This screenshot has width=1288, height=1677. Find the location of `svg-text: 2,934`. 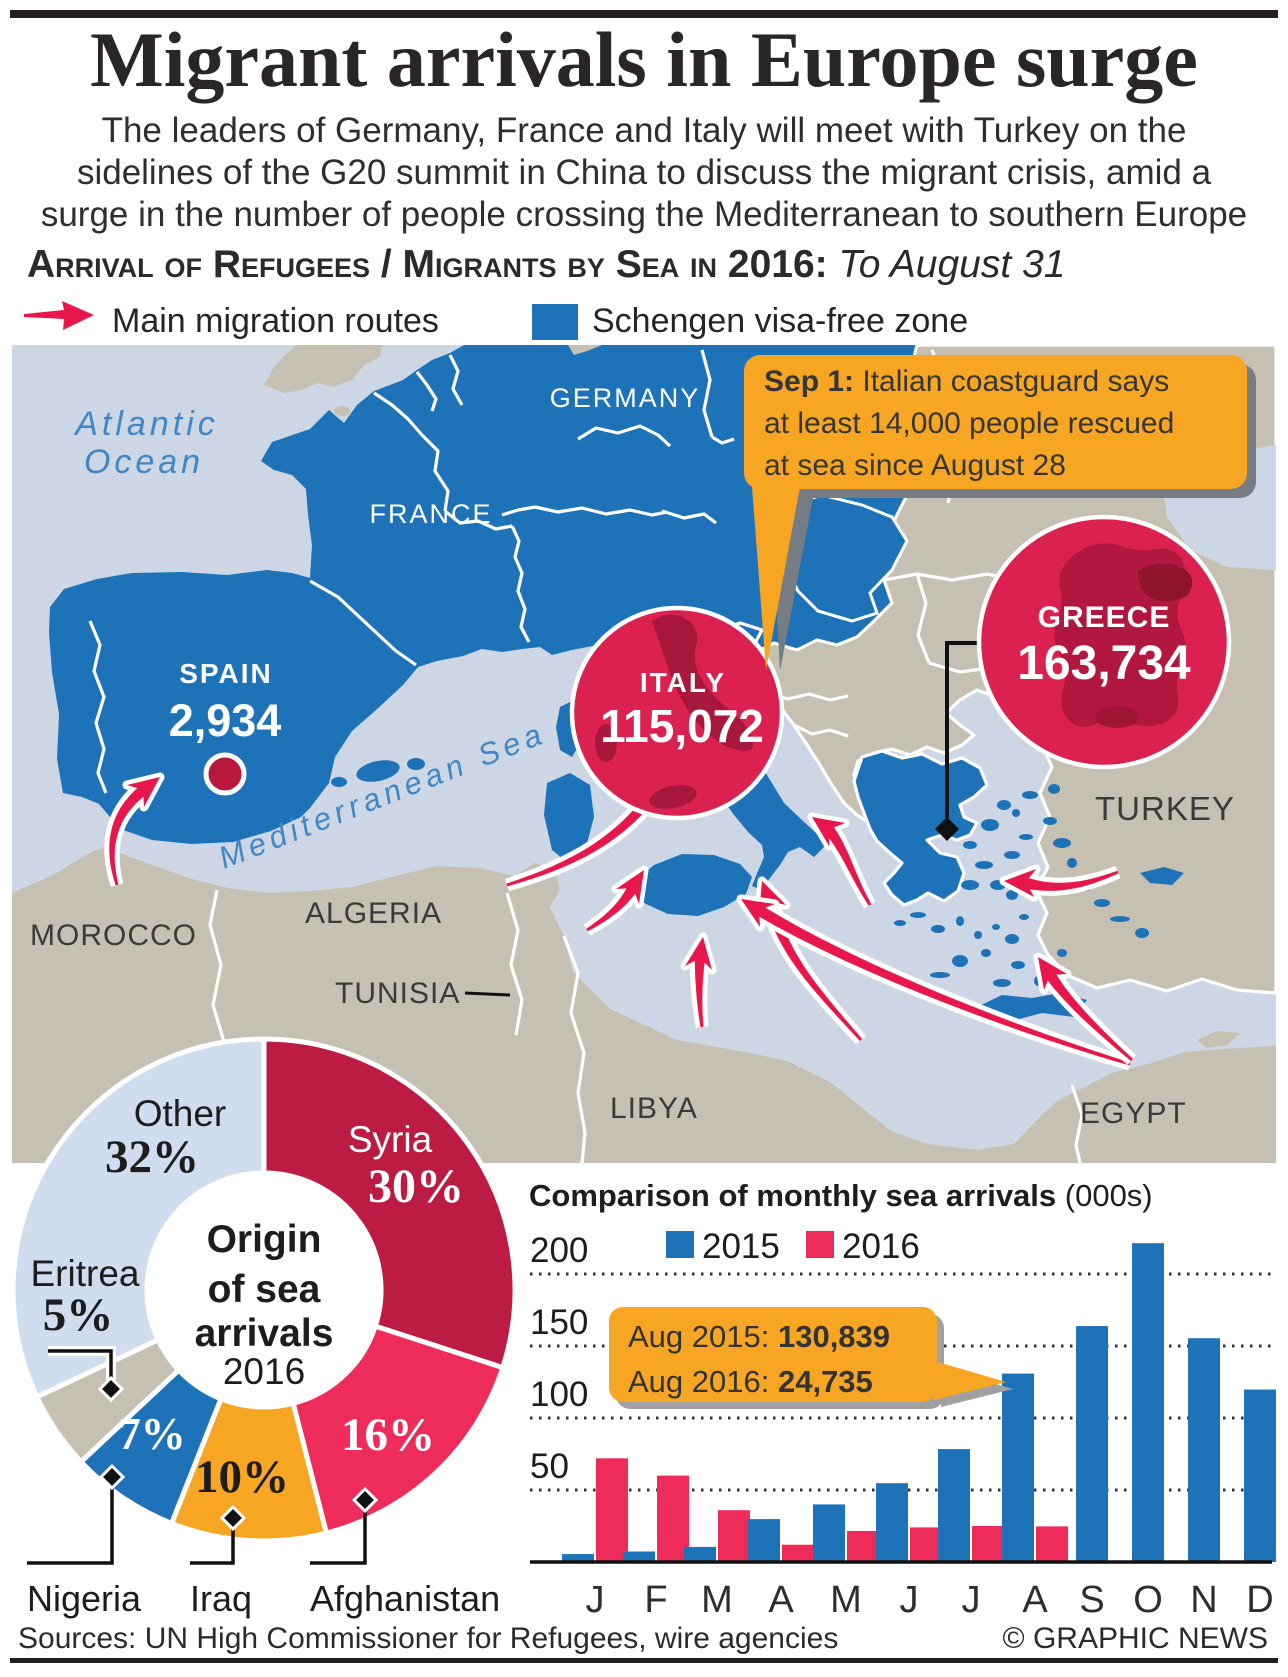

svg-text: 2,934 is located at coordinates (225, 720).